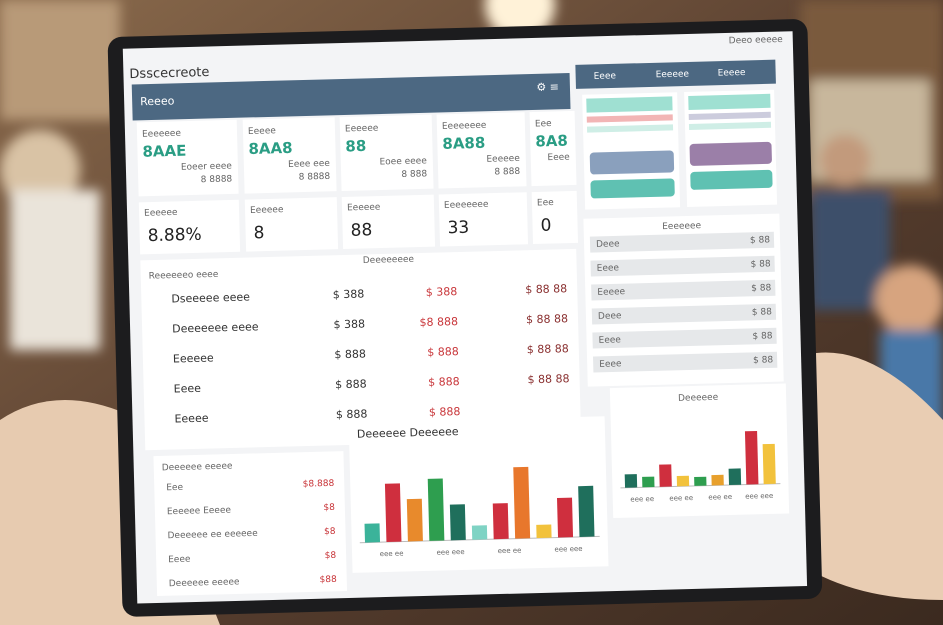  Describe the element at coordinates (188, 389) in the screenshot. I see `table-cell: Eeee` at that location.